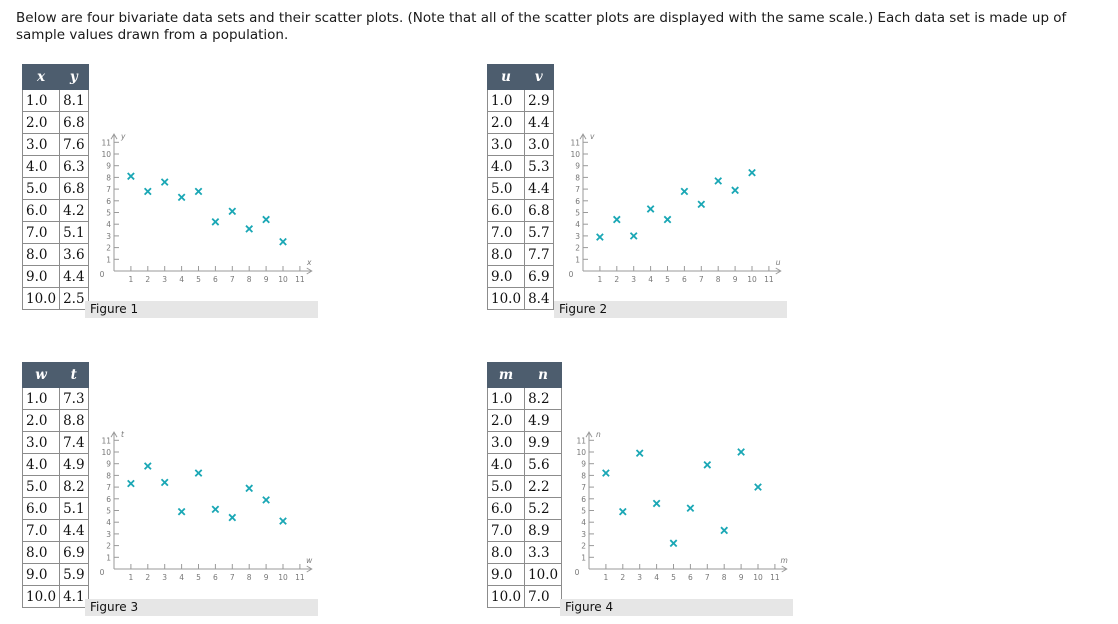  Describe the element at coordinates (55, 144) in the screenshot. I see `table-row: 3.0 7.6` at that location.